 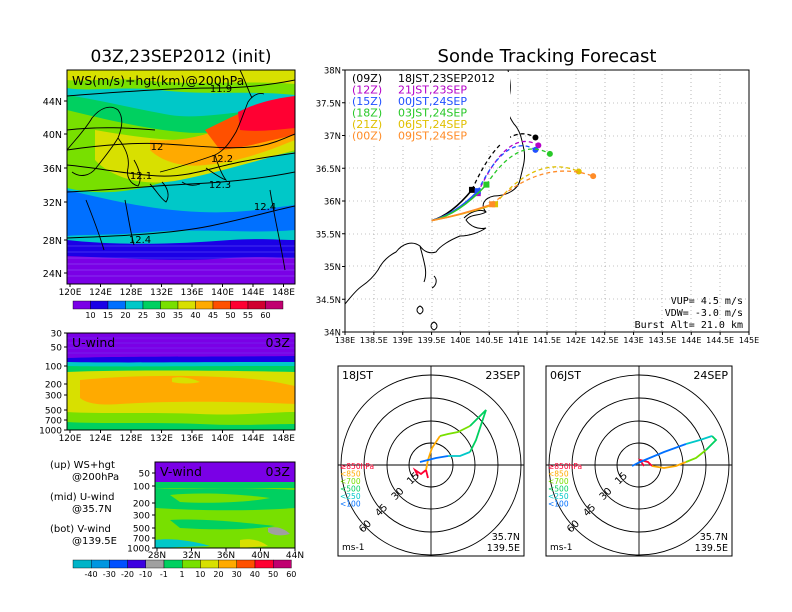 I want to click on contour-label: 12.2, so click(x=222, y=159).